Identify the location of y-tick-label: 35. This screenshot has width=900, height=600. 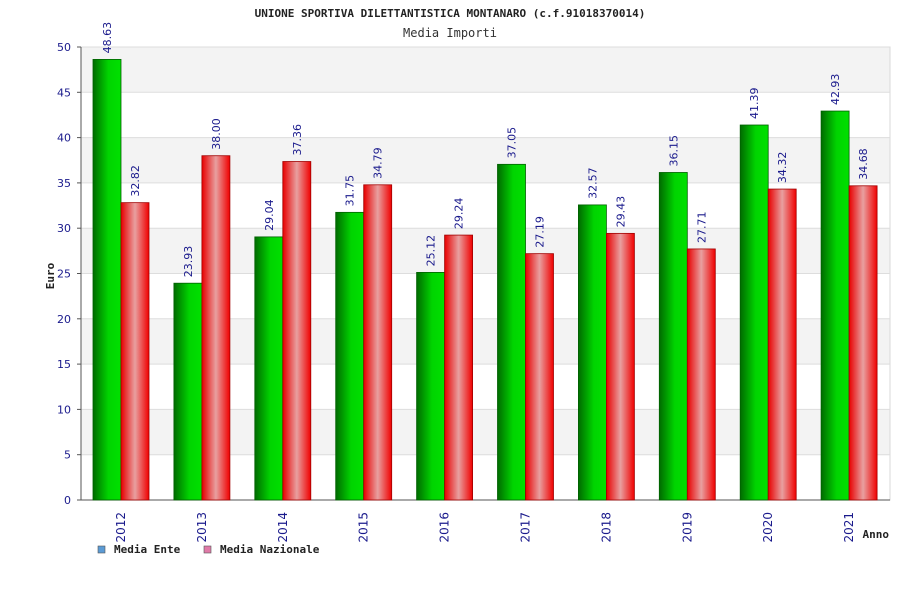
(64, 183).